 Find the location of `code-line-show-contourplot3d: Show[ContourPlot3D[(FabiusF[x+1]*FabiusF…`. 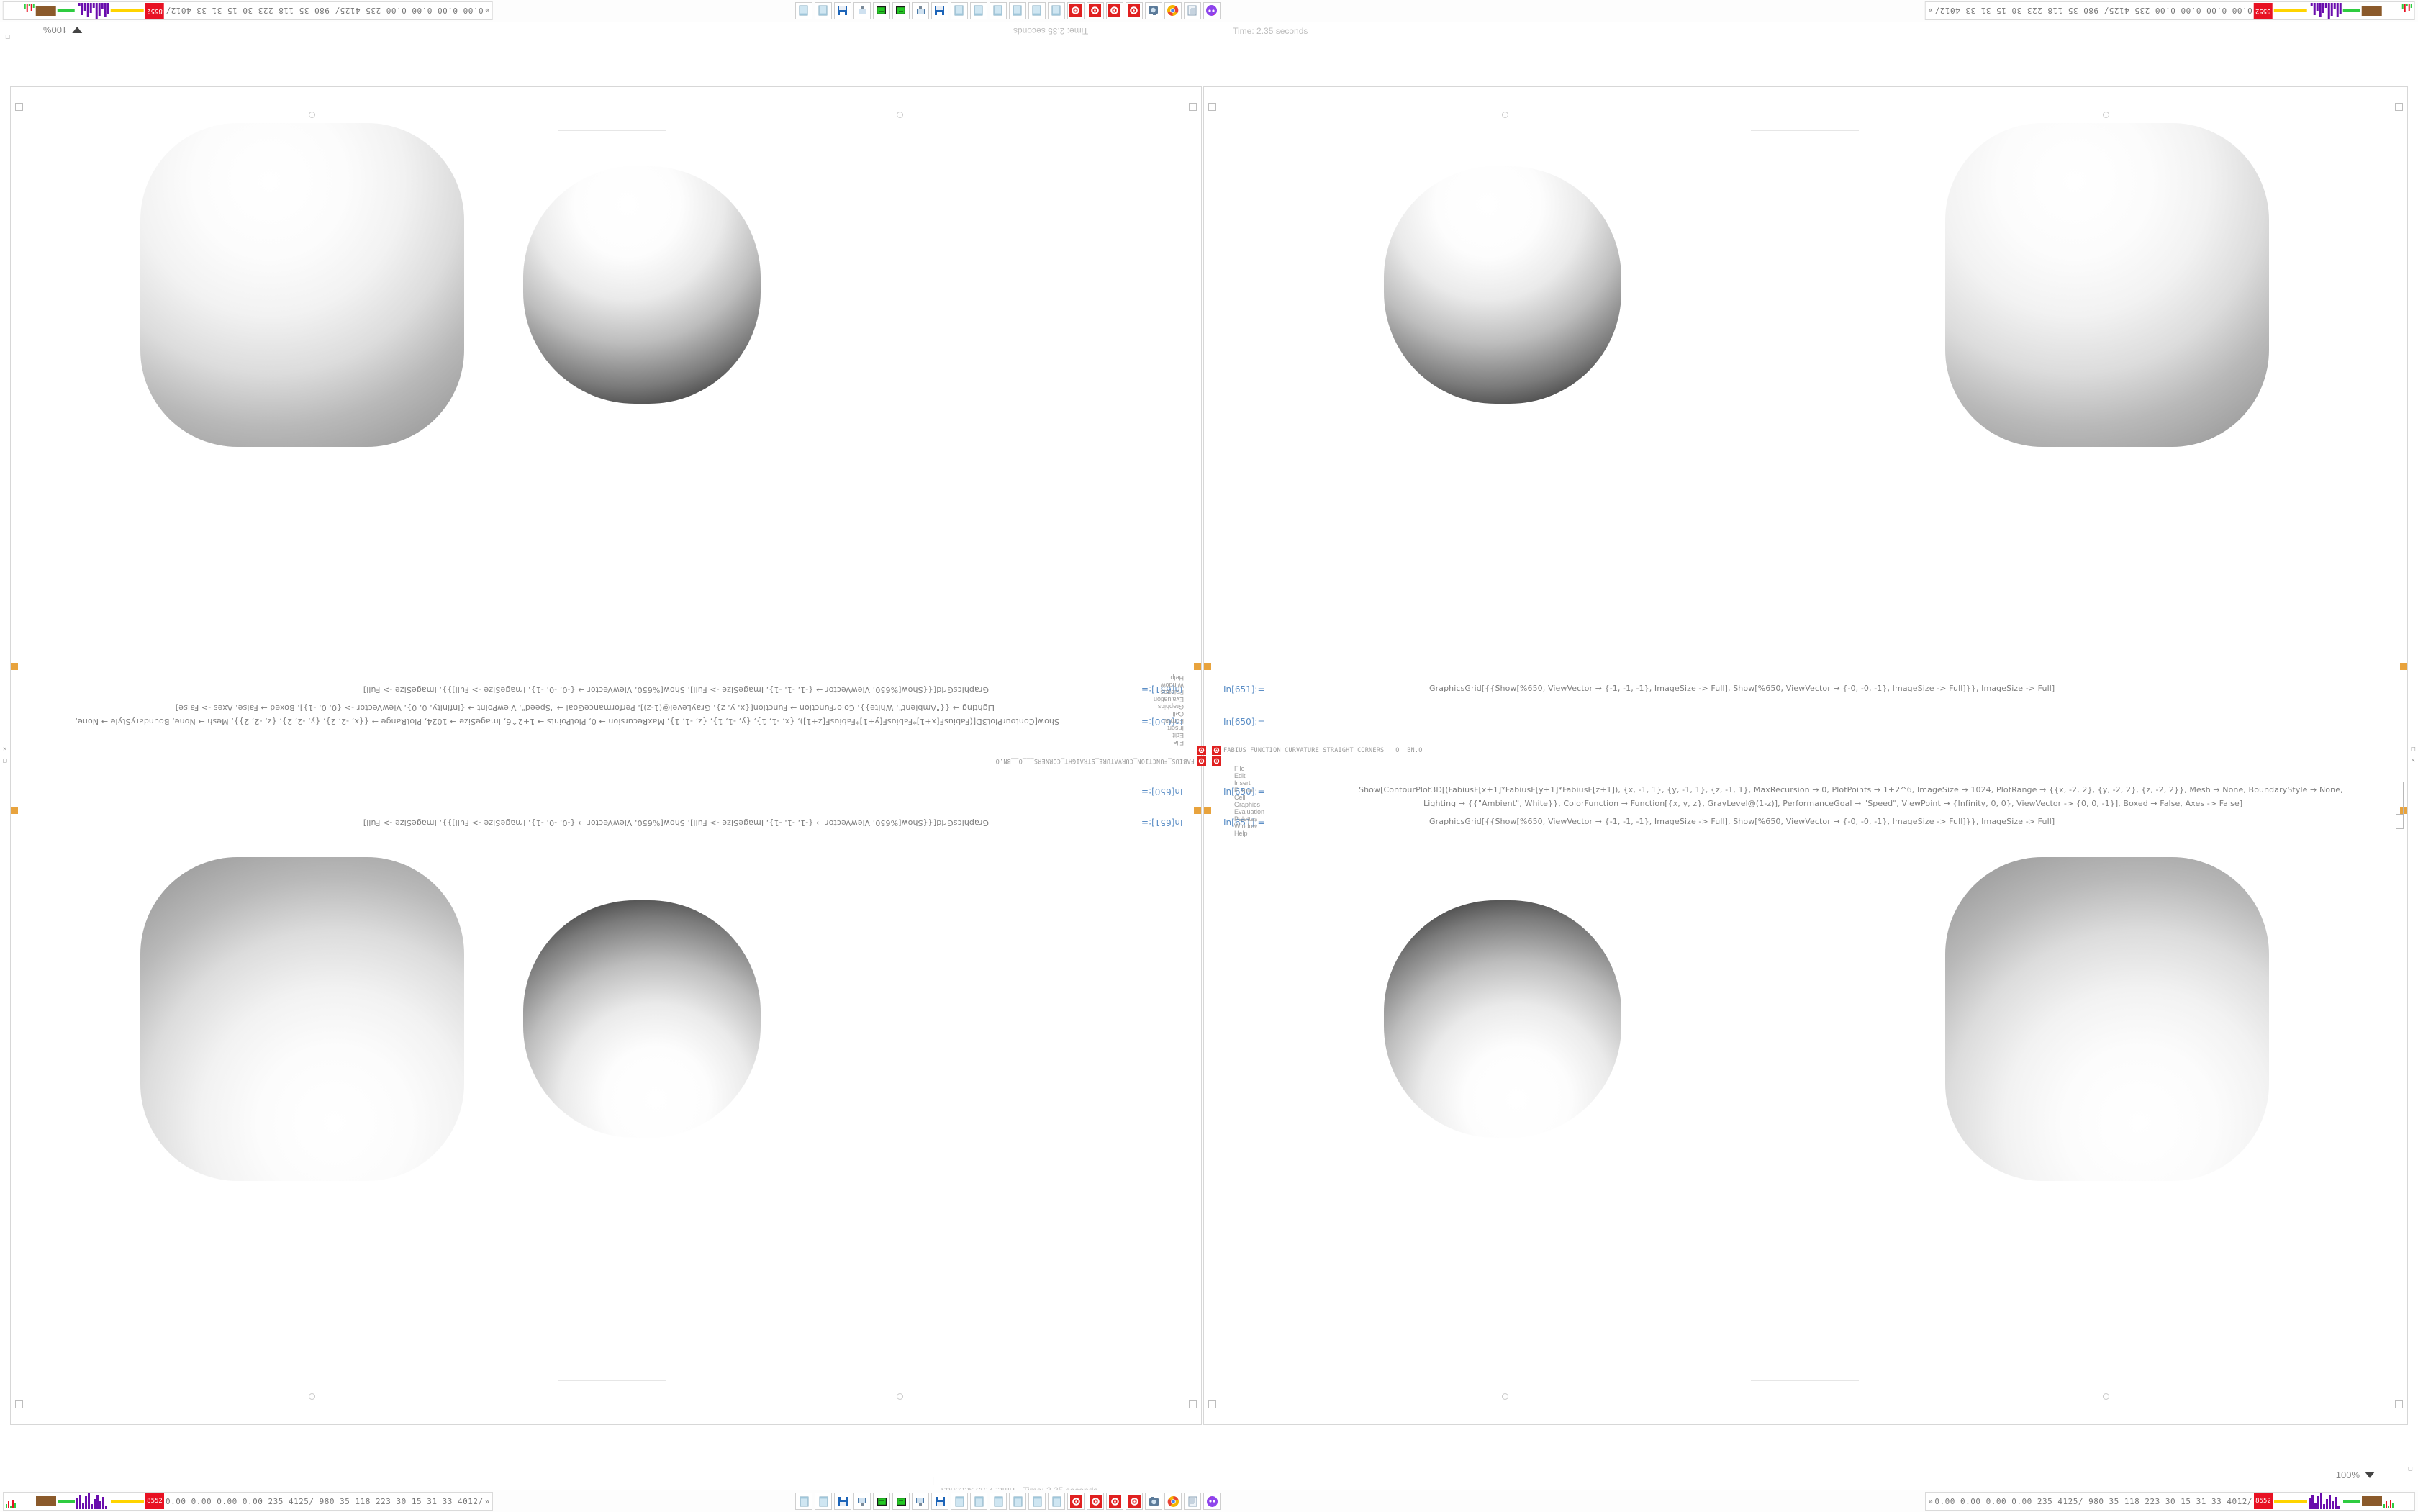

code-line-show-contourplot3d: Show[ContourPlot3D[(FabiusF[x+1]*FabiusF… is located at coordinates (1851, 790).